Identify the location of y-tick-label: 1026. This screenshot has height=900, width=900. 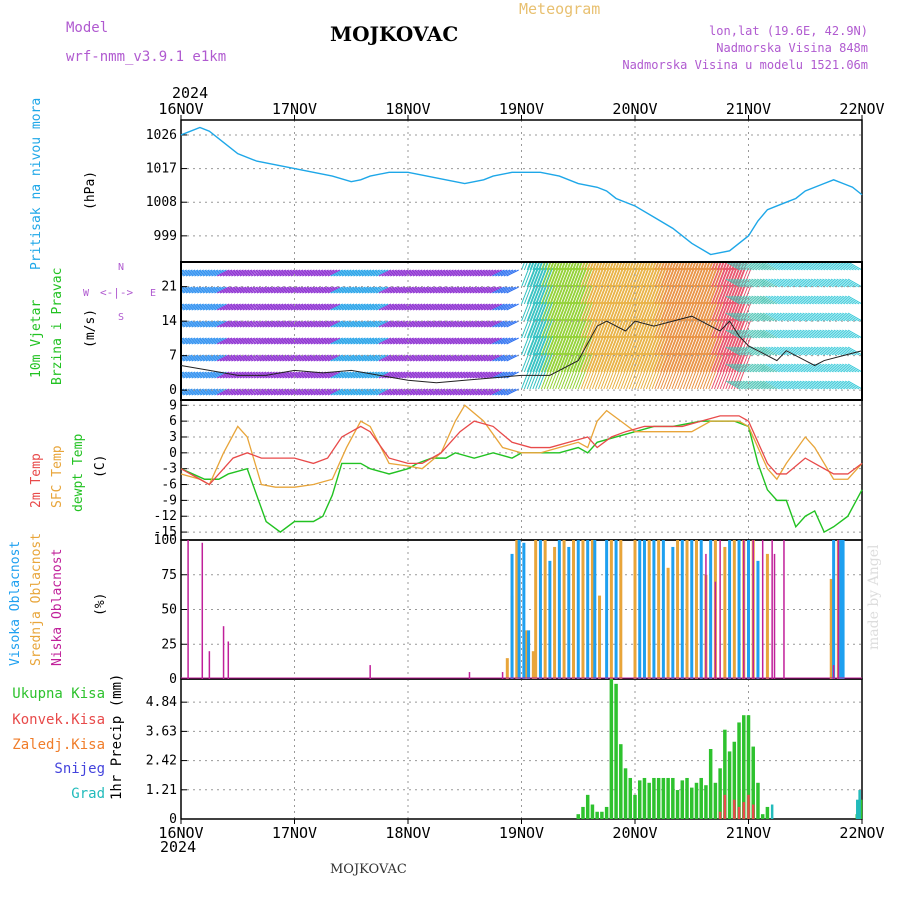
(161, 135).